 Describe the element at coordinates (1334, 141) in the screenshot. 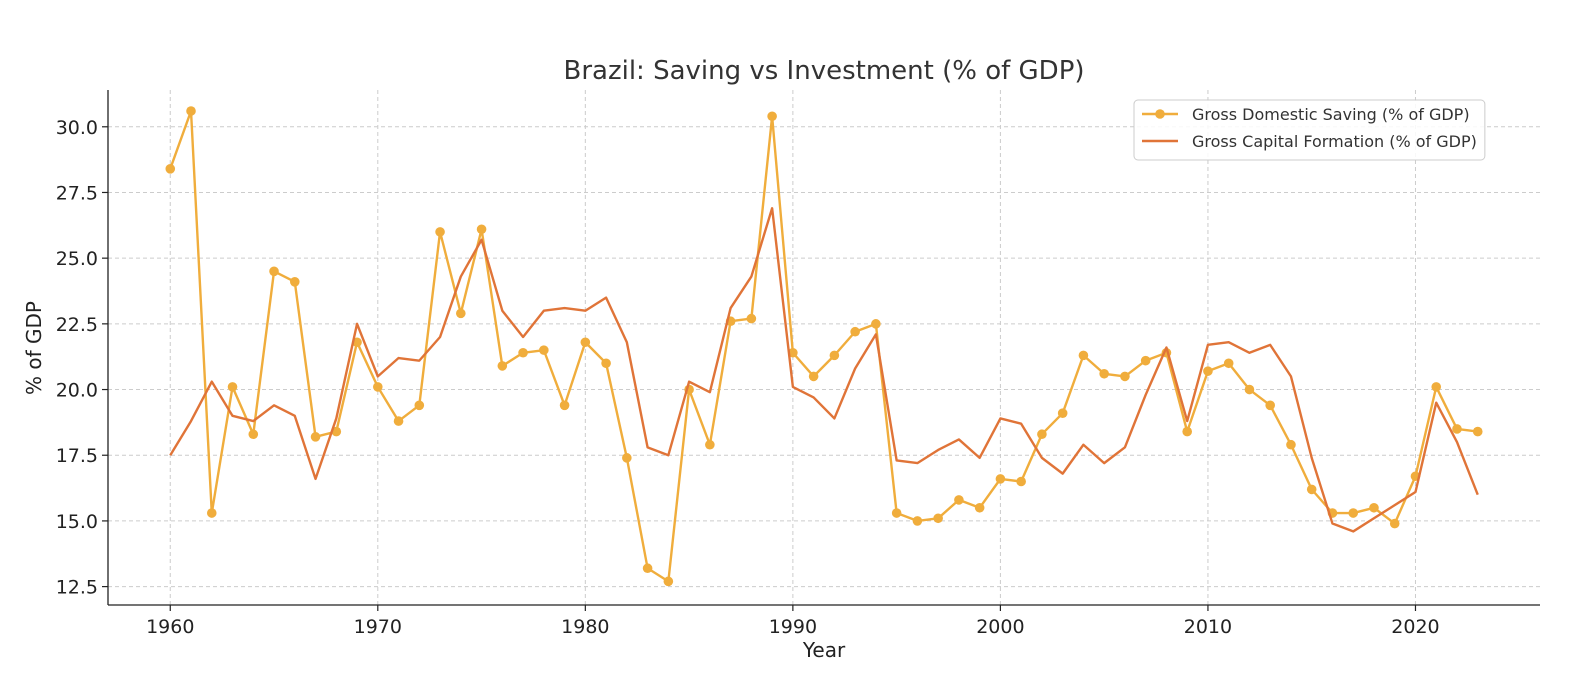

I see `legend-entry-2: Gross Capital Formation (% of GDP)` at that location.